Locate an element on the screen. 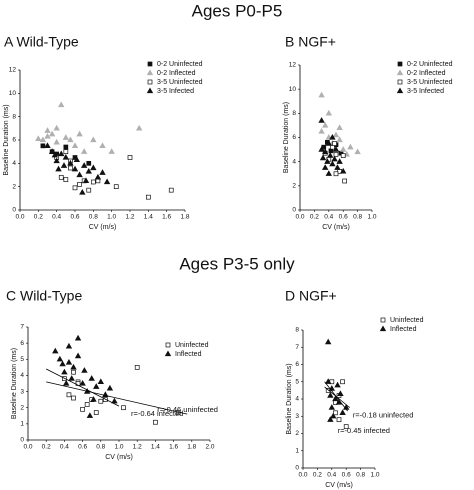 The height and width of the screenshot is (490, 474). y-tick-label: 8 is located at coordinates (294, 113).